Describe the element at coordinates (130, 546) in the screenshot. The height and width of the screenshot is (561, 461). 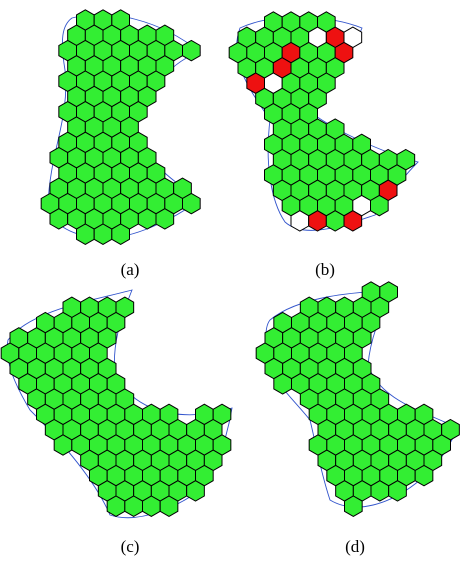
I see `panel-c-caption: (c)` at that location.